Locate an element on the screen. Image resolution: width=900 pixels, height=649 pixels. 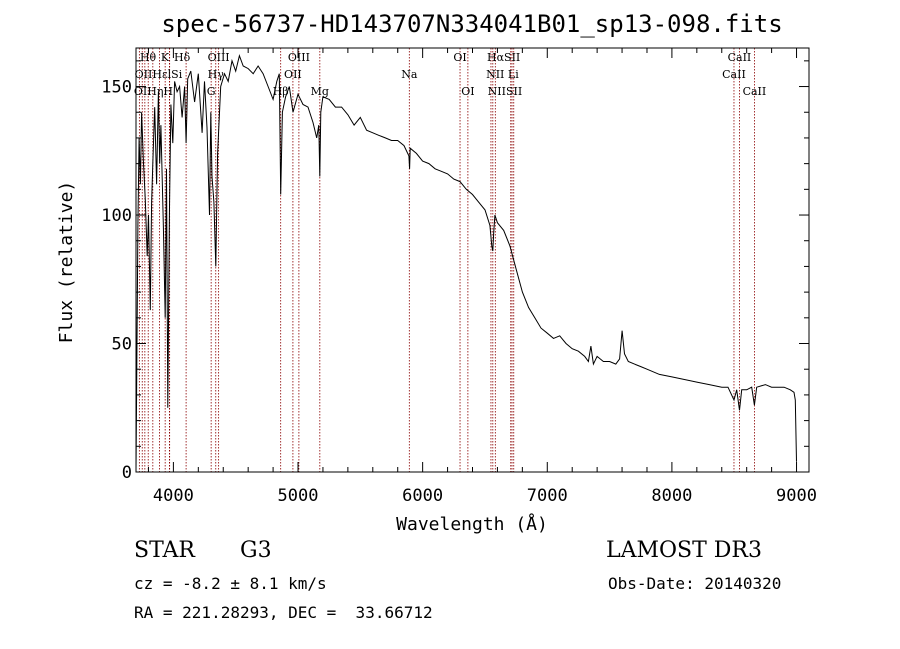
line-label: G is located at coordinates (211, 91).